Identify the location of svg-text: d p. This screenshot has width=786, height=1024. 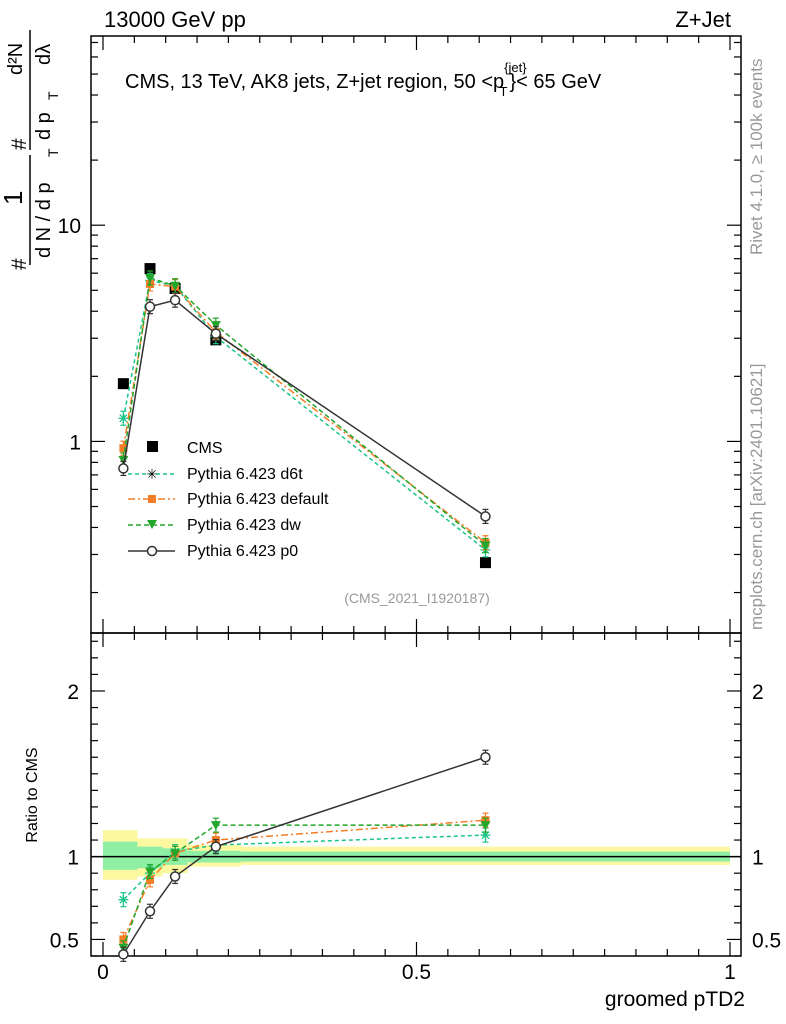
(44, 126).